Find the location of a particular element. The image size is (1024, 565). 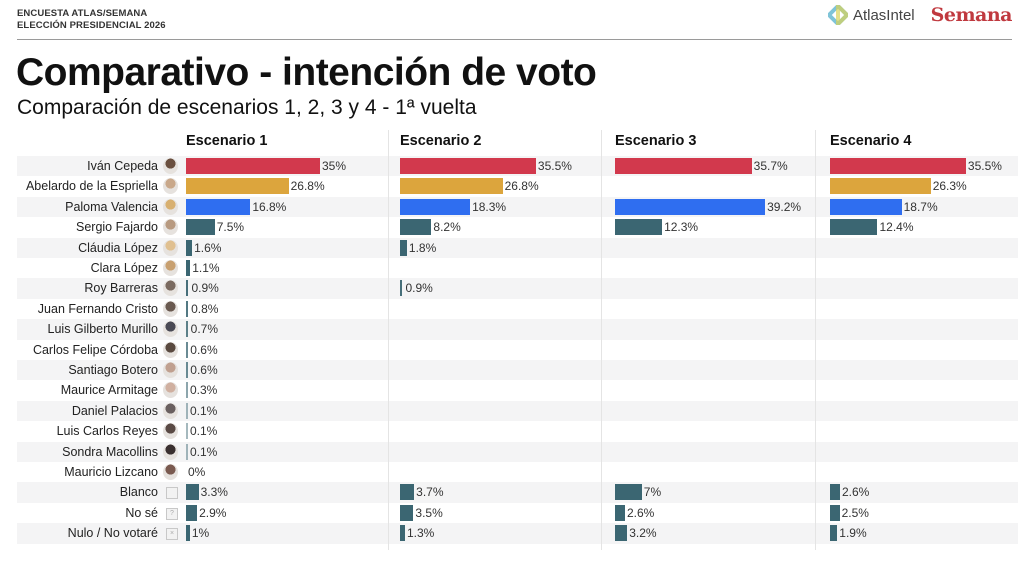

data-label: 1% is located at coordinates (200, 533).